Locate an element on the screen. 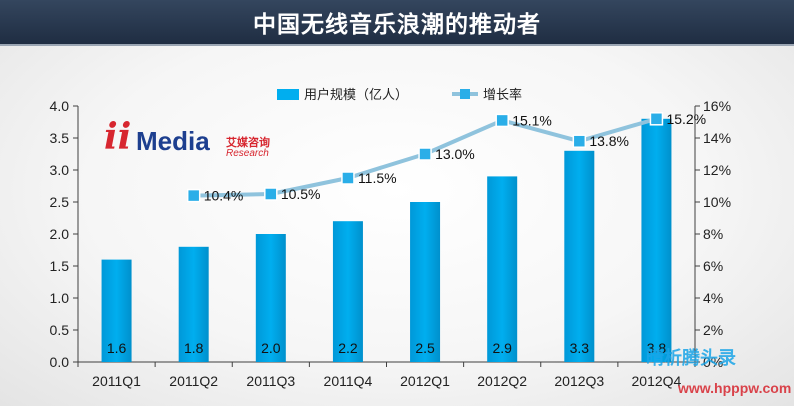 The height and width of the screenshot is (406, 794). y-right-tick-label: 0% is located at coordinates (713, 362).